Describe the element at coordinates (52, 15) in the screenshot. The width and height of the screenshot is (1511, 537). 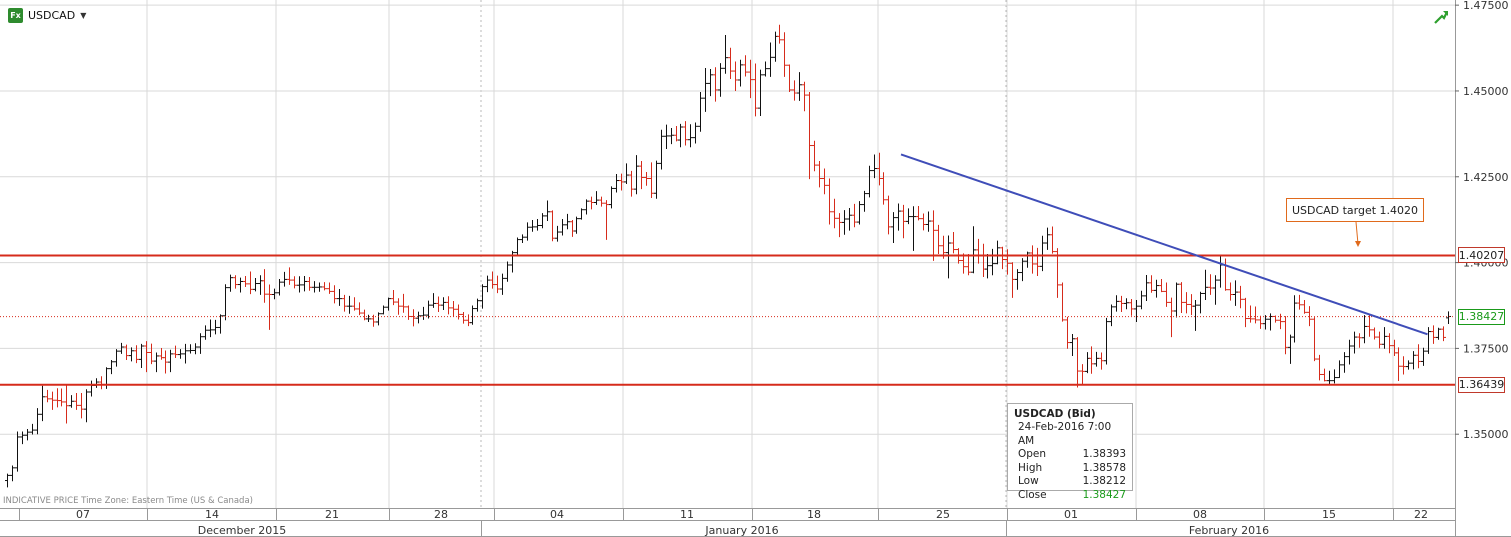
I see `symbol-label: USDCAD` at that location.